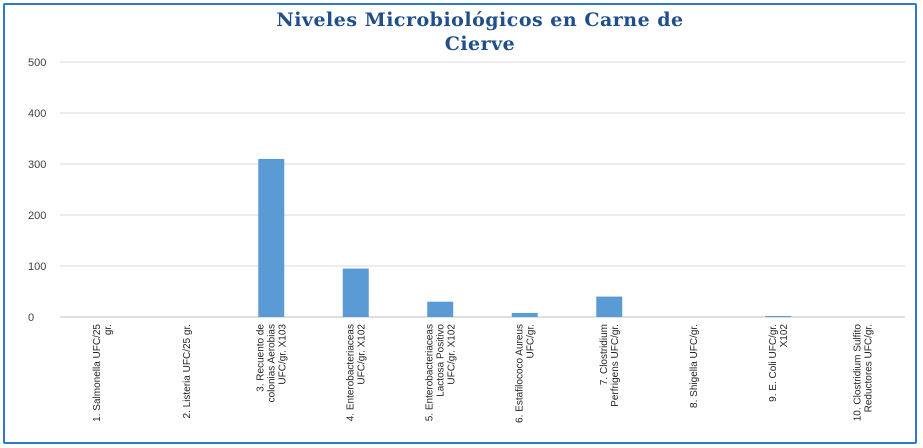 The height and width of the screenshot is (448, 923). What do you see at coordinates (525, 373) in the screenshot?
I see `x-category-label: 6. Estafilococo AureusUFC/gr.` at bounding box center [525, 373].